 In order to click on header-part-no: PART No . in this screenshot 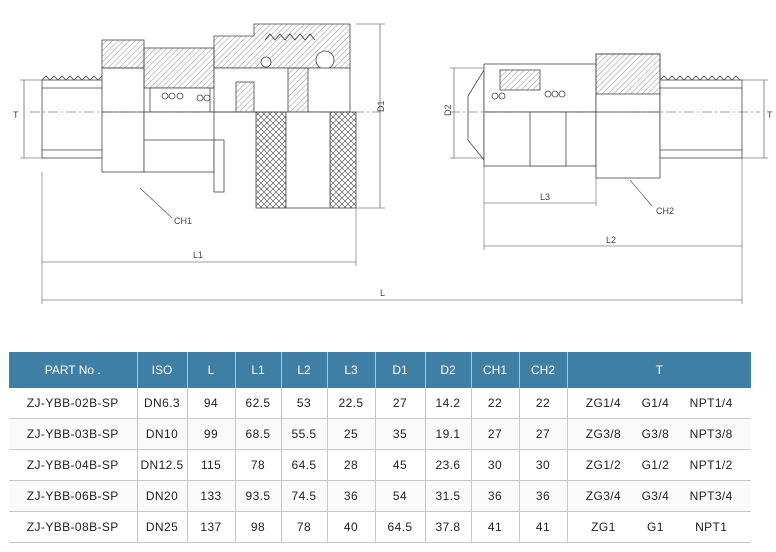, I will do `click(73, 370)`.